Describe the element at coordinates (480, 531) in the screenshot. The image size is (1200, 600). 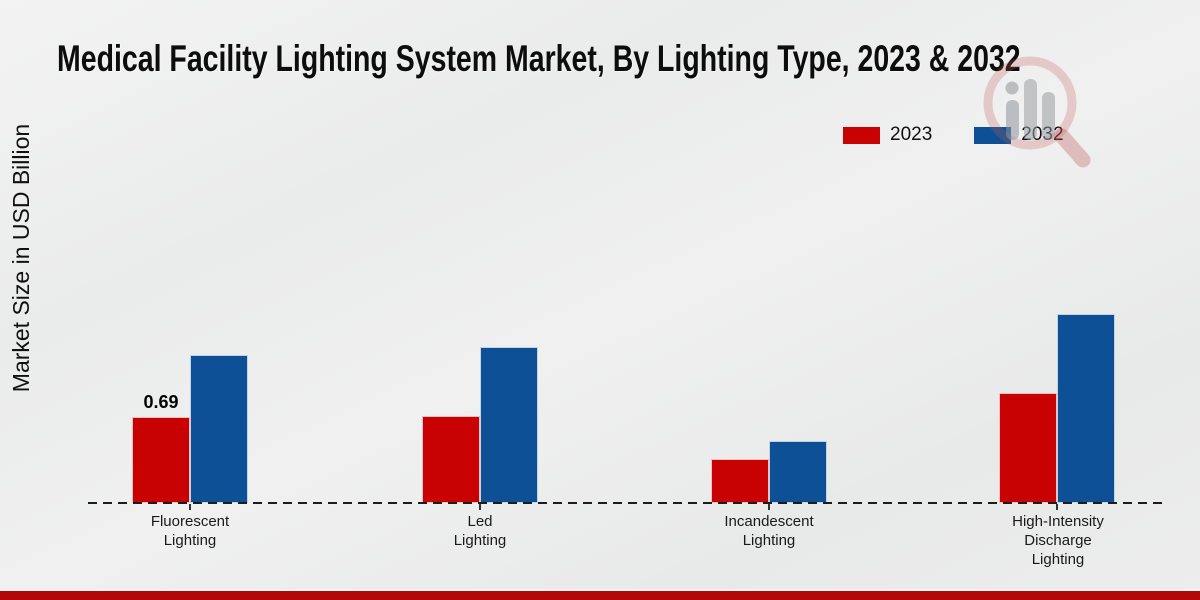
I see `category-label-led-lighting: Led Lighting` at that location.